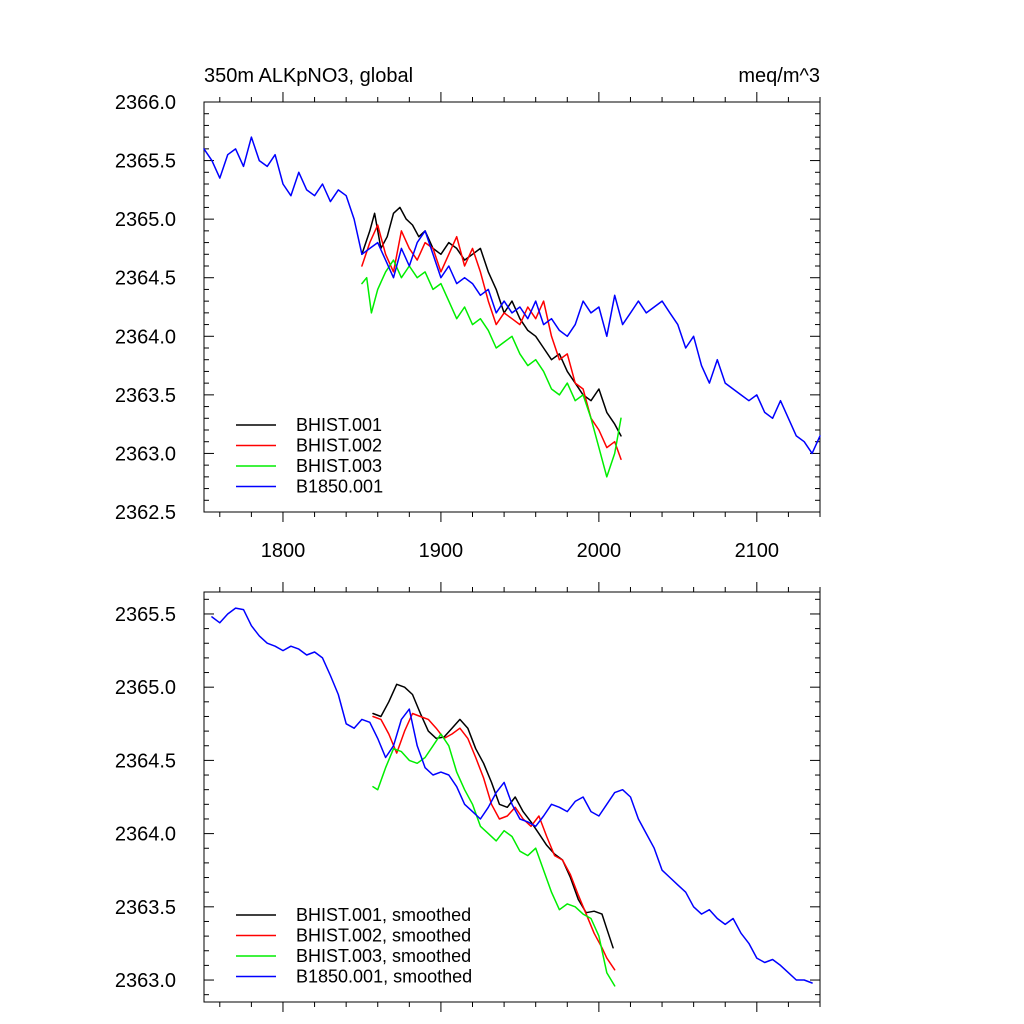 The height and width of the screenshot is (1024, 1024). Describe the element at coordinates (599, 551) in the screenshot. I see `x-tick-label: 2000` at that location.